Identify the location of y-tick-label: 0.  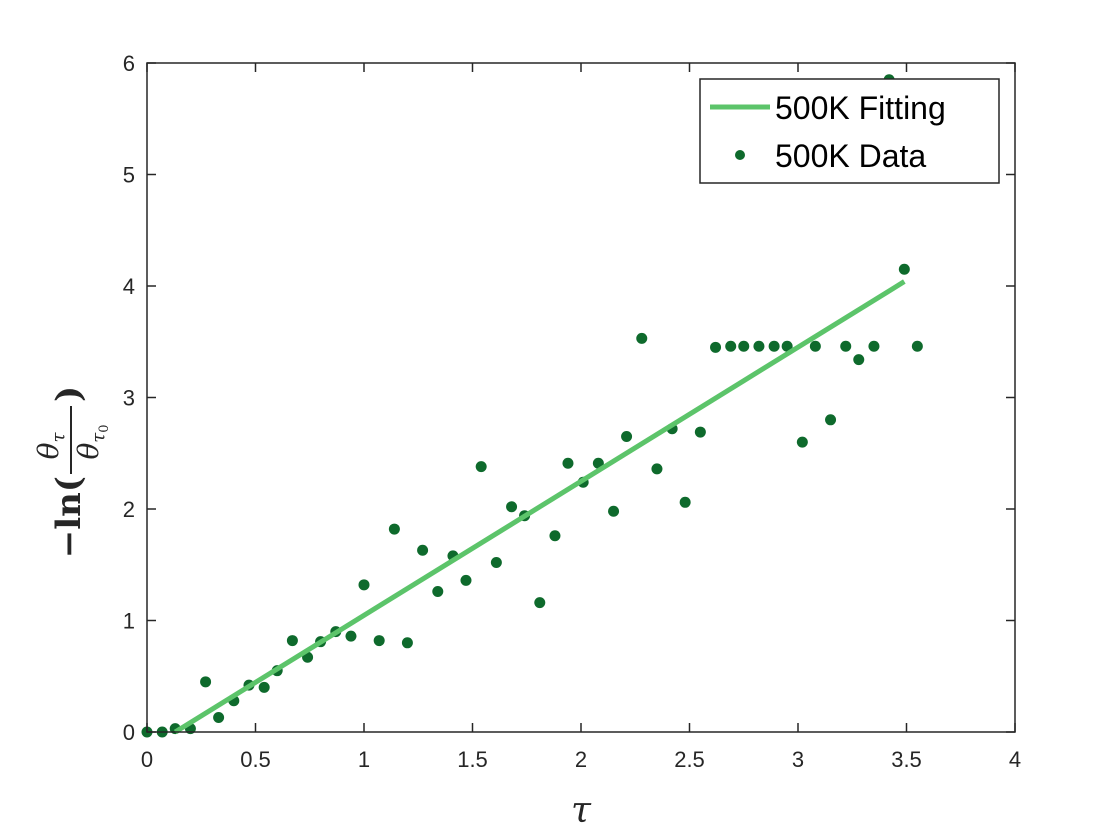
(129, 732).